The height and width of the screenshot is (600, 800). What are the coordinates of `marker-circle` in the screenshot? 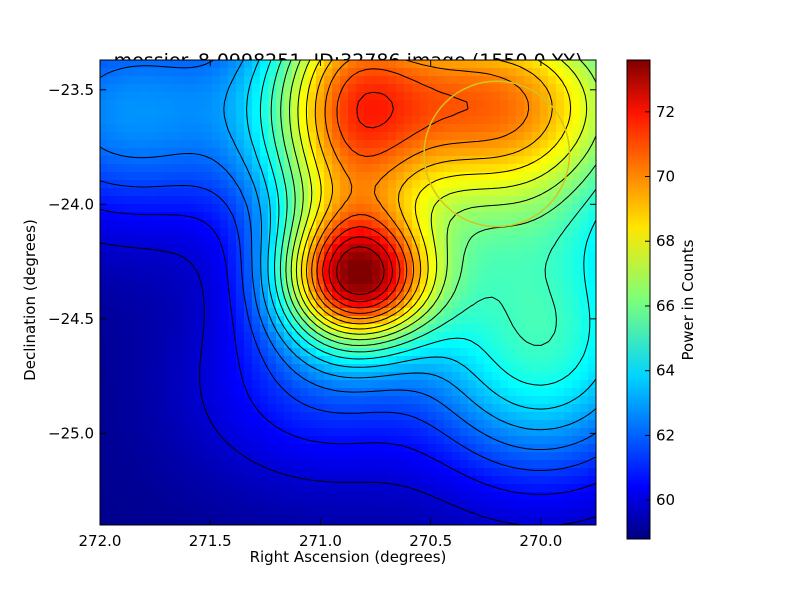 It's located at (497, 154).